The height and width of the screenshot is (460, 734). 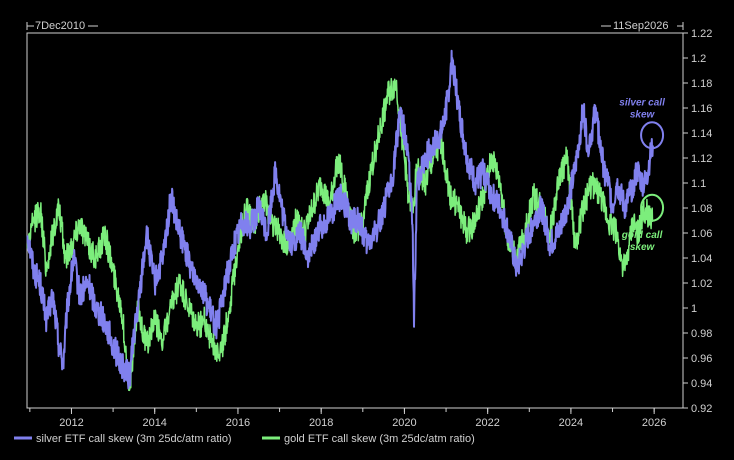 What do you see at coordinates (701, 284) in the screenshot?
I see `y-tick-label: 1.02` at bounding box center [701, 284].